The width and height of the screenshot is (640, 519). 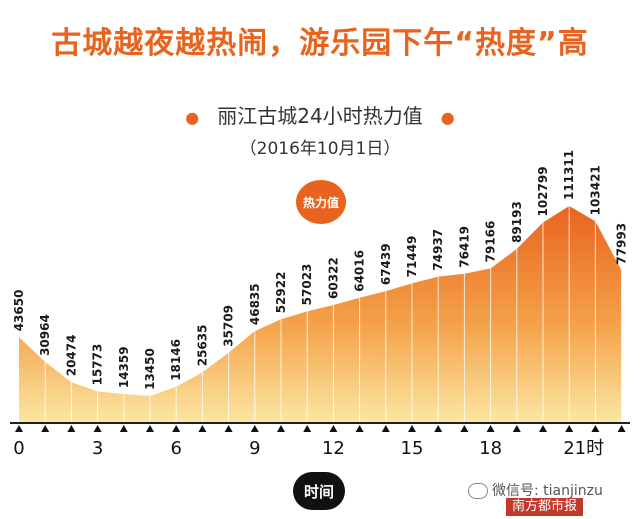 I want to click on x-tick-label: 12, so click(x=333, y=448).